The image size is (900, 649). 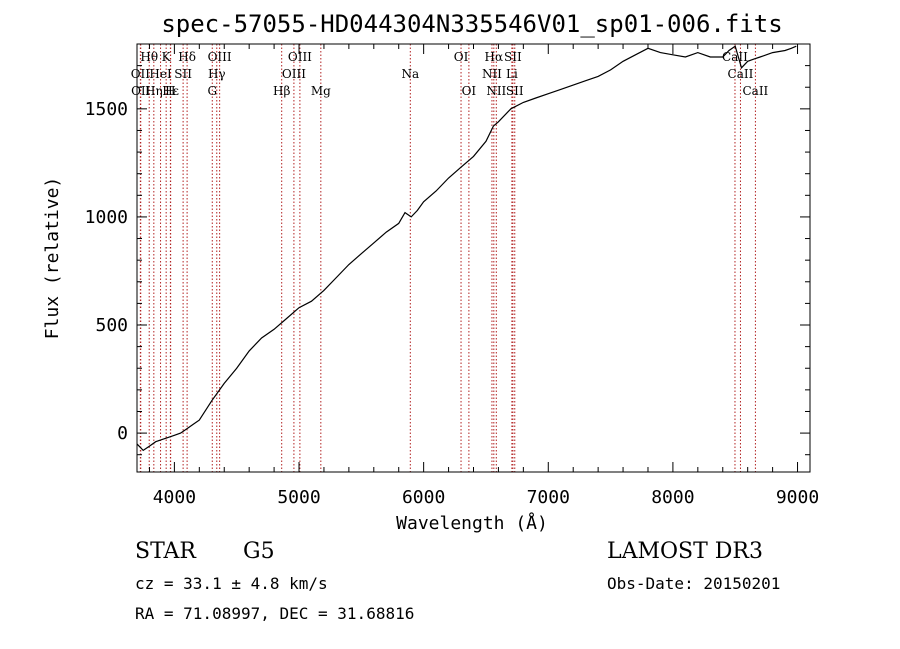 What do you see at coordinates (735, 57) in the screenshot?
I see `line-label-26: CaII` at bounding box center [735, 57].